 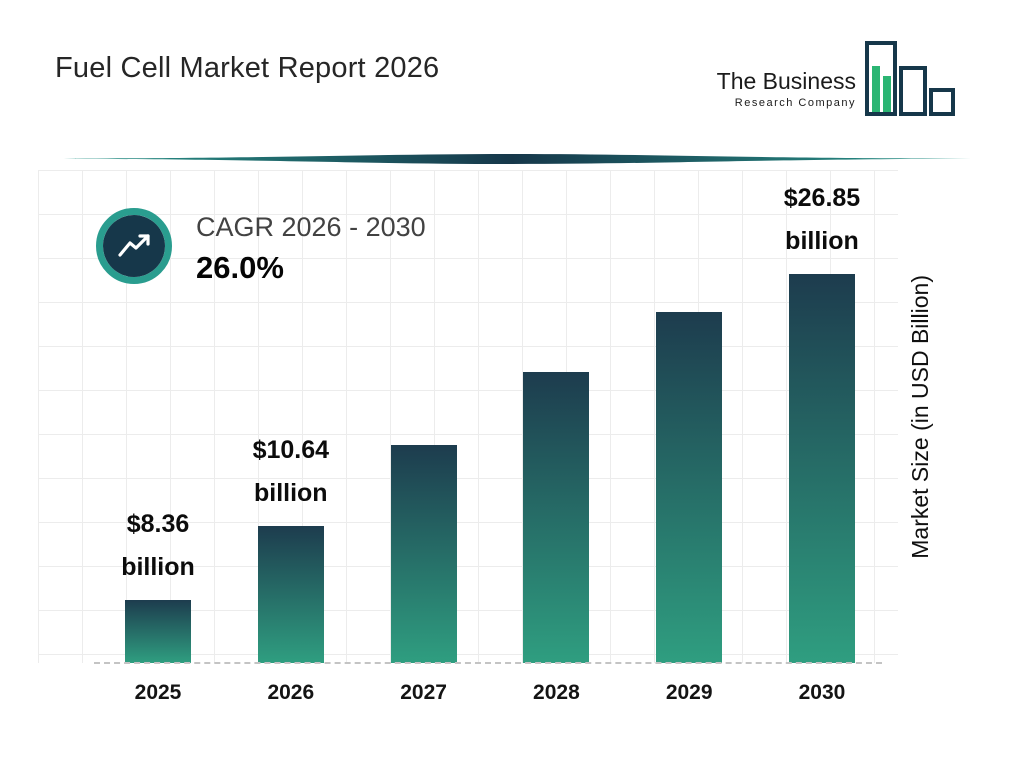 What do you see at coordinates (158, 692) in the screenshot?
I see `x-tick-label: 2025` at bounding box center [158, 692].